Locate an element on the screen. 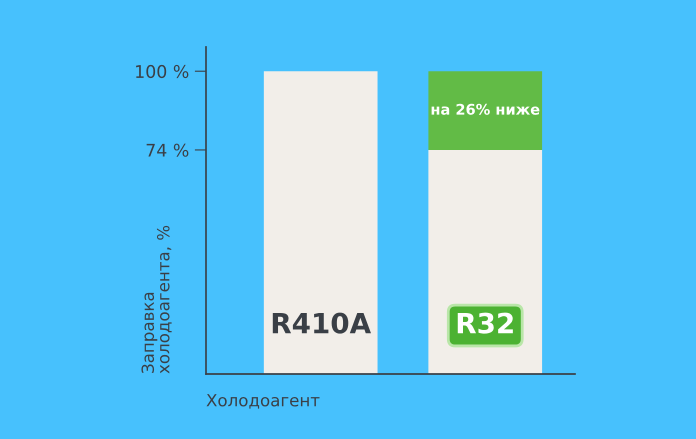 Image resolution: width=696 pixels, height=439 pixels. x-axis-title: Холодоагент is located at coordinates (263, 401).